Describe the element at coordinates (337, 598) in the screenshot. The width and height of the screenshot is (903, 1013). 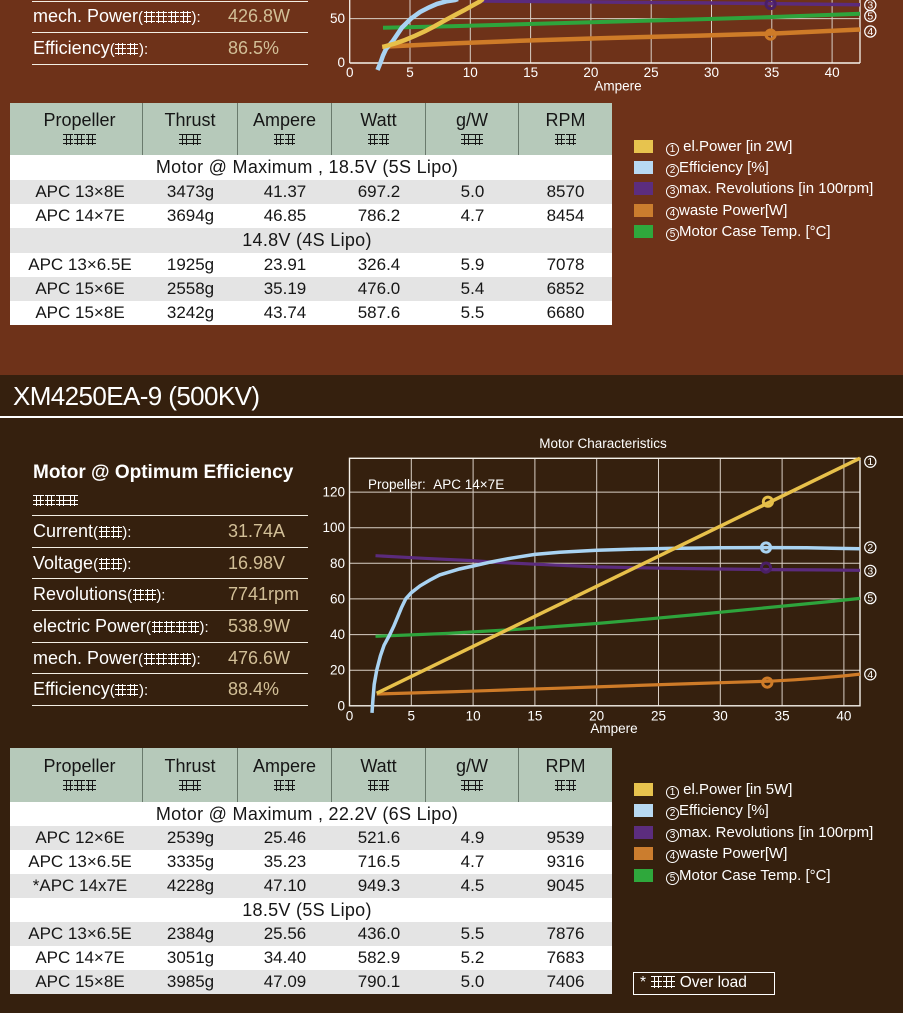
I see `svg-text: 60` at that location.